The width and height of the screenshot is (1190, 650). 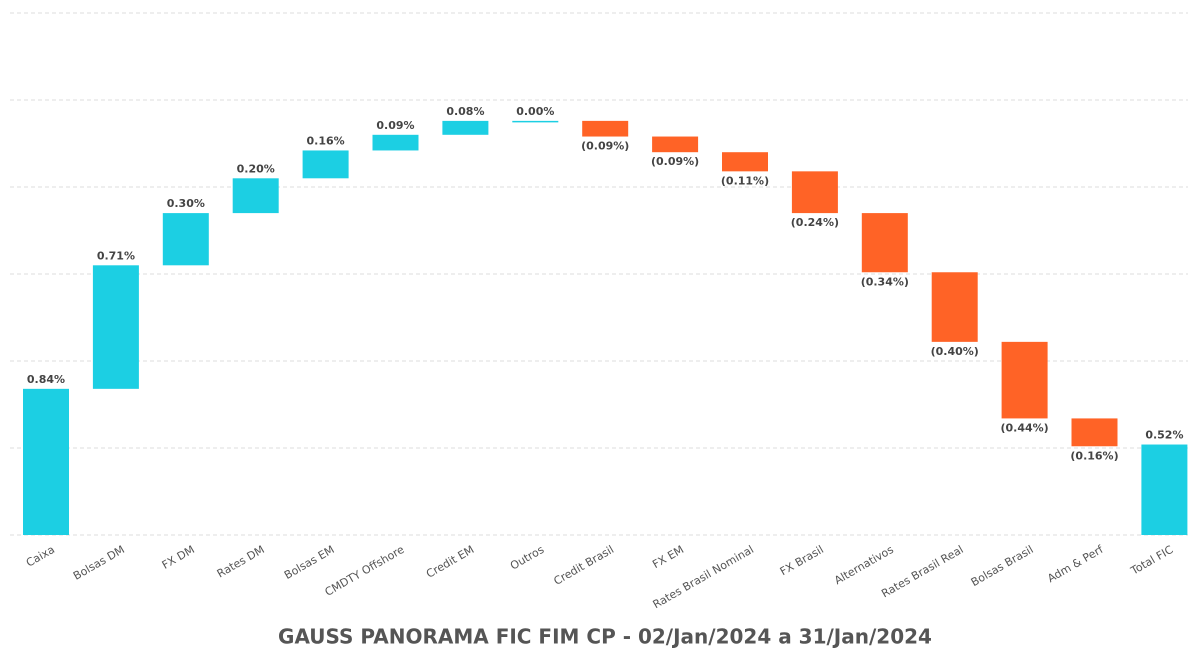 I want to click on x-tick-label: Caixa, so click(x=40, y=556).